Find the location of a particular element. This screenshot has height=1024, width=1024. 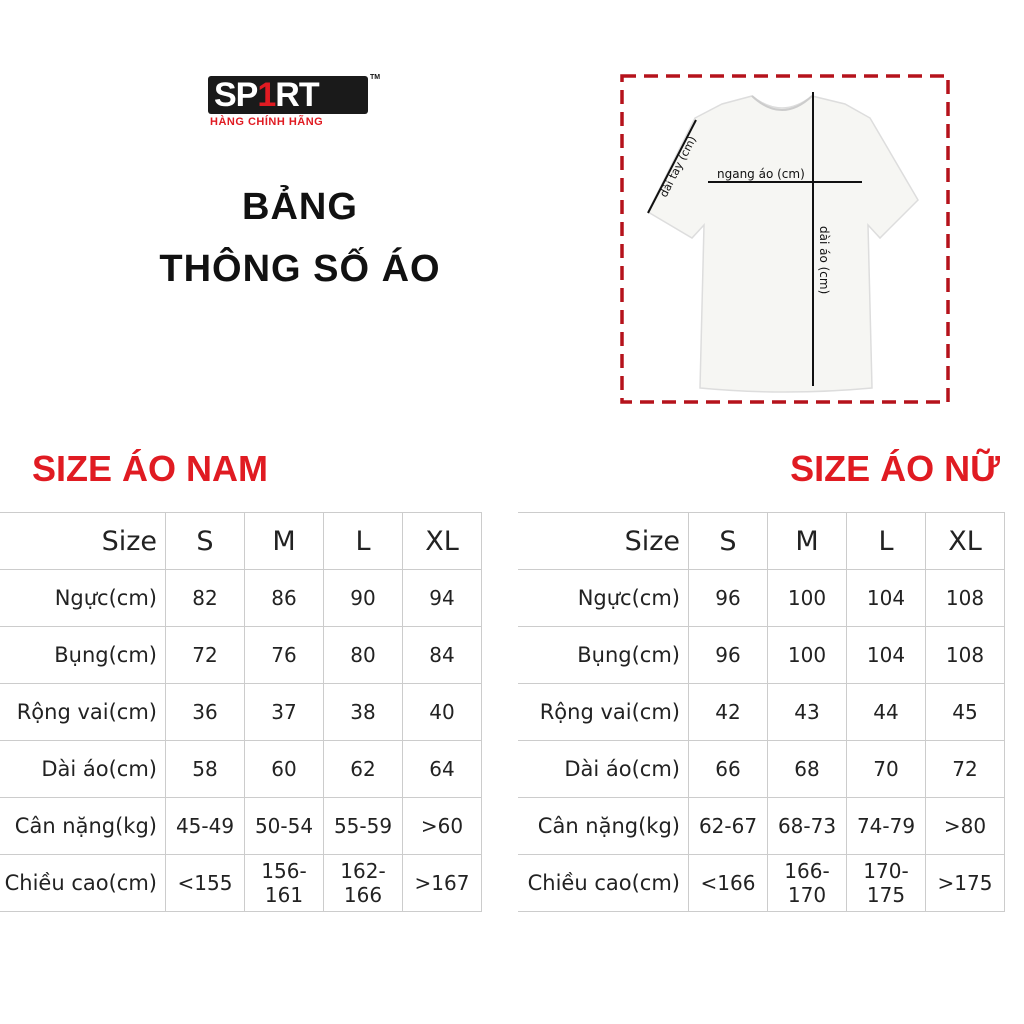

logo-text-sp: SP is located at coordinates (236, 95).